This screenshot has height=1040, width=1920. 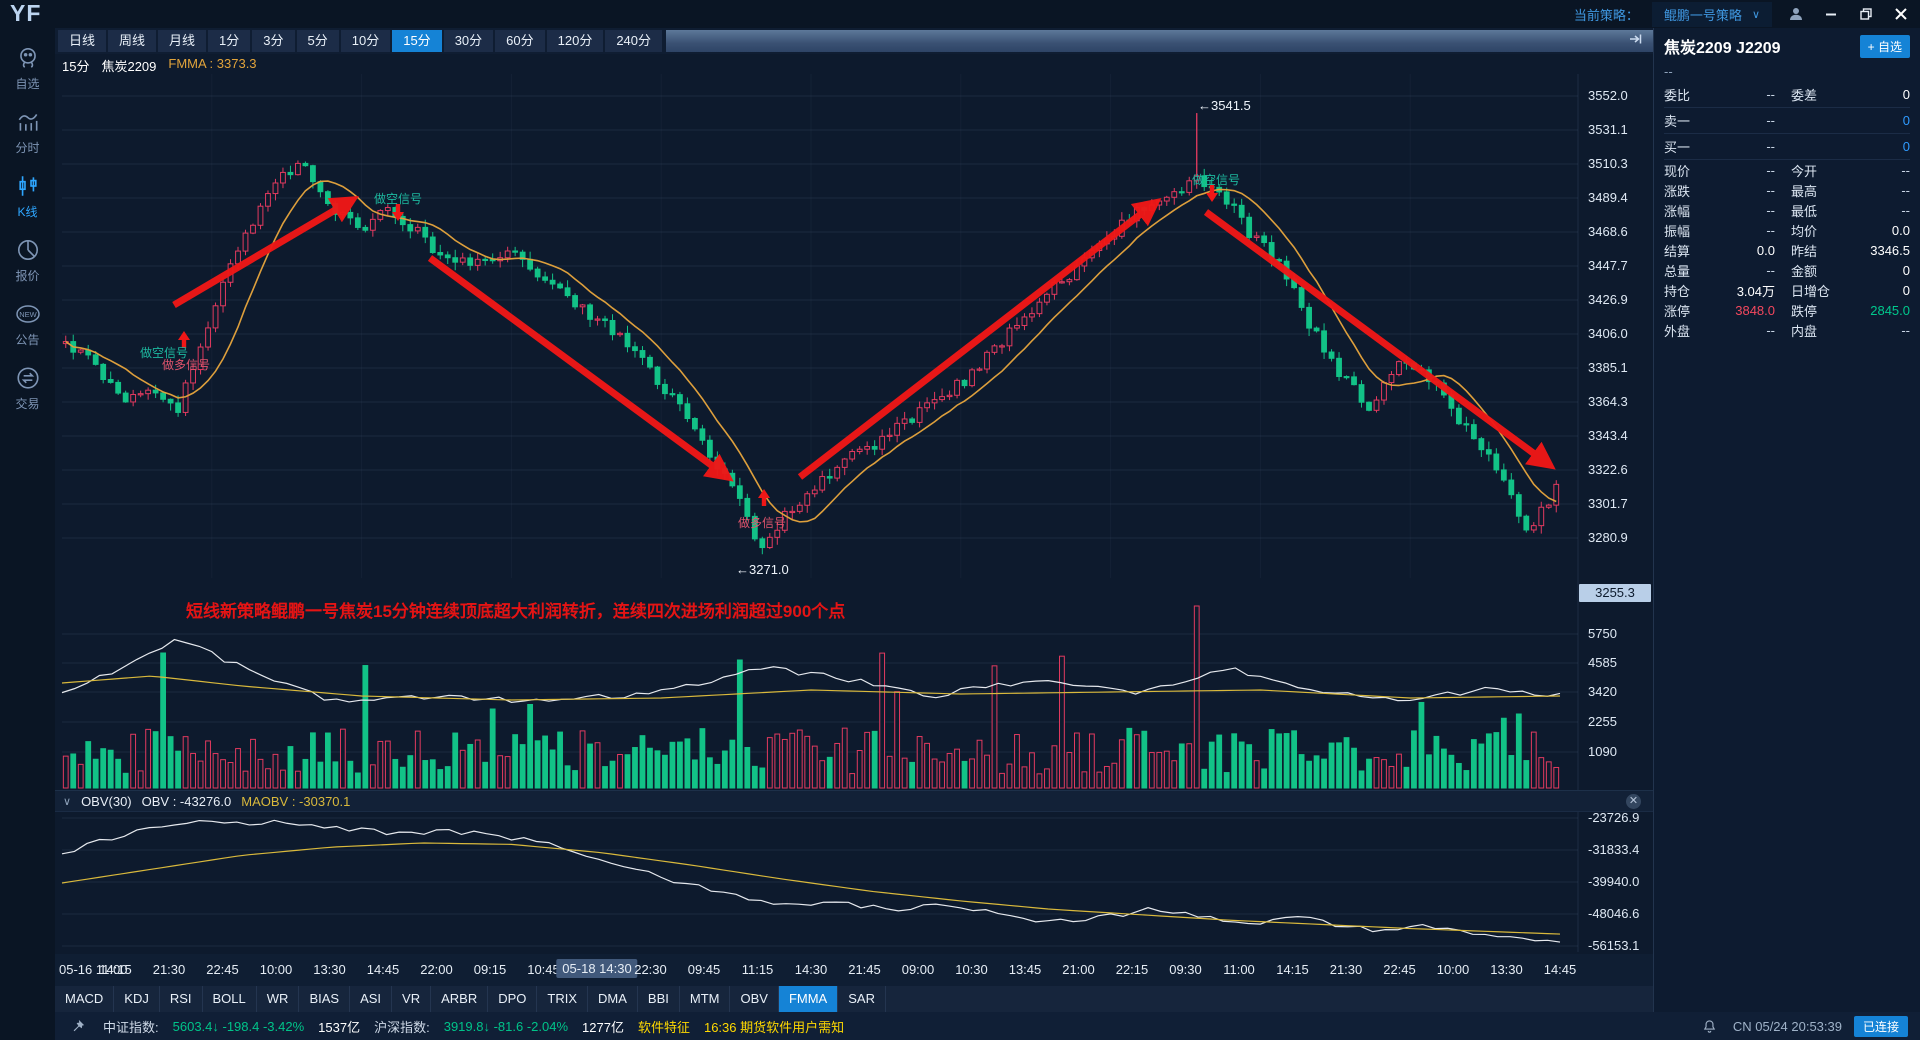 What do you see at coordinates (705, 999) in the screenshot?
I see `indicator-tab-mtm: MTM` at bounding box center [705, 999].